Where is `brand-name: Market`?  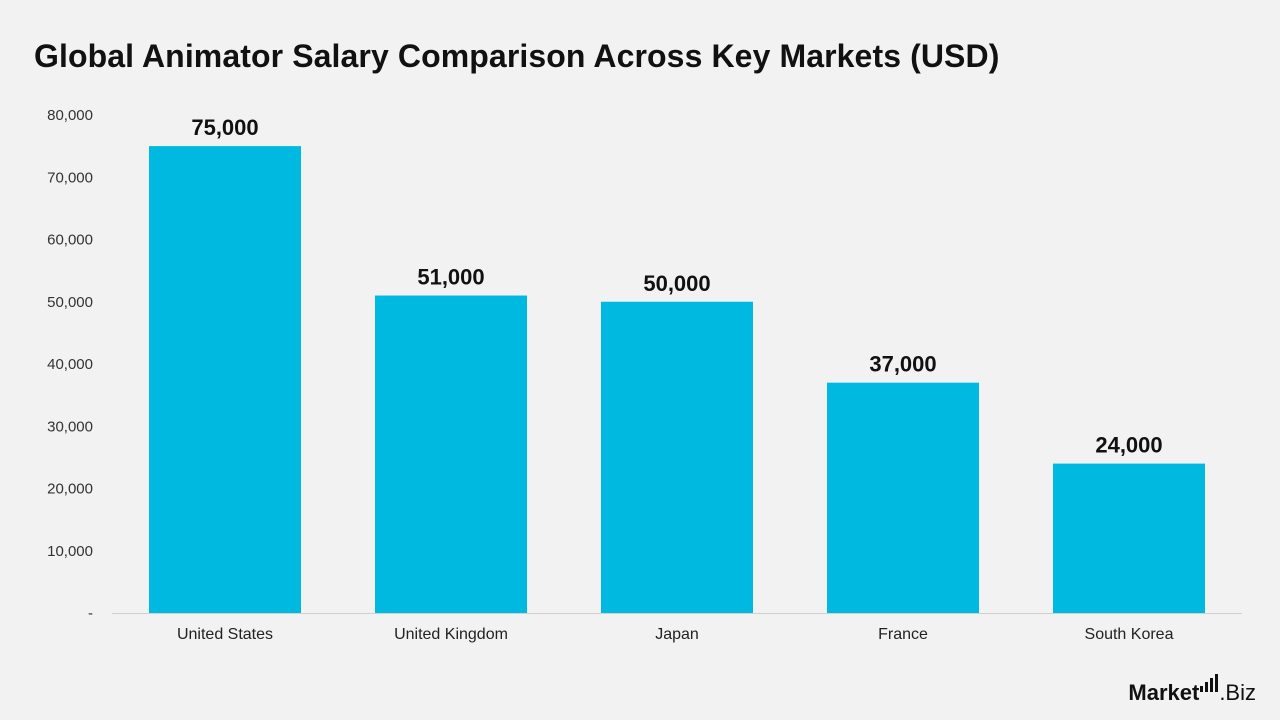
brand-name: Market is located at coordinates (1164, 692).